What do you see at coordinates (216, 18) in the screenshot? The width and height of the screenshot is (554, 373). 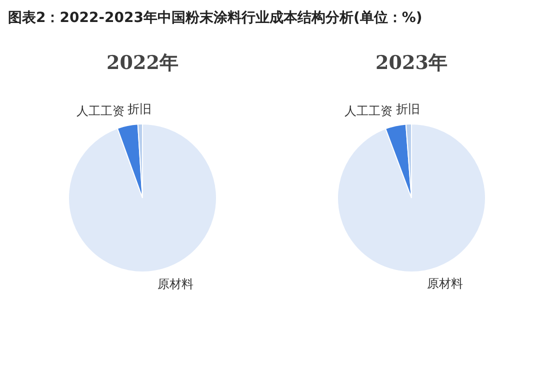 I see `chart-title: 图表2：2022-2023年中国粉末涂料行业成本结构分析(单位：%)` at bounding box center [216, 18].